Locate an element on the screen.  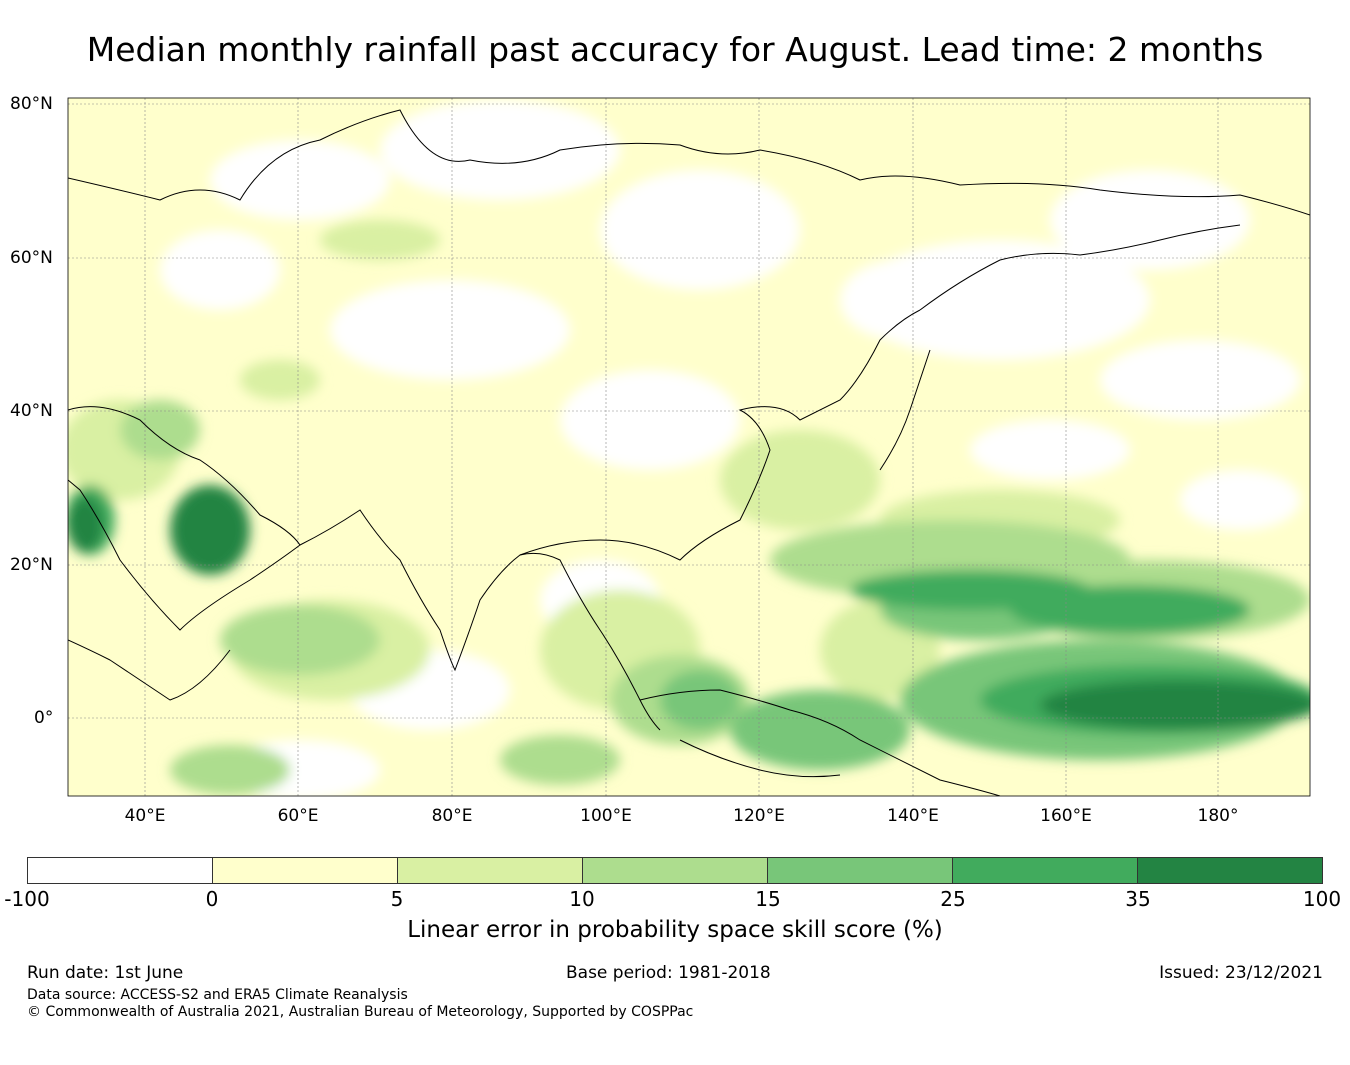
africa-coast is located at coordinates (149, 670).